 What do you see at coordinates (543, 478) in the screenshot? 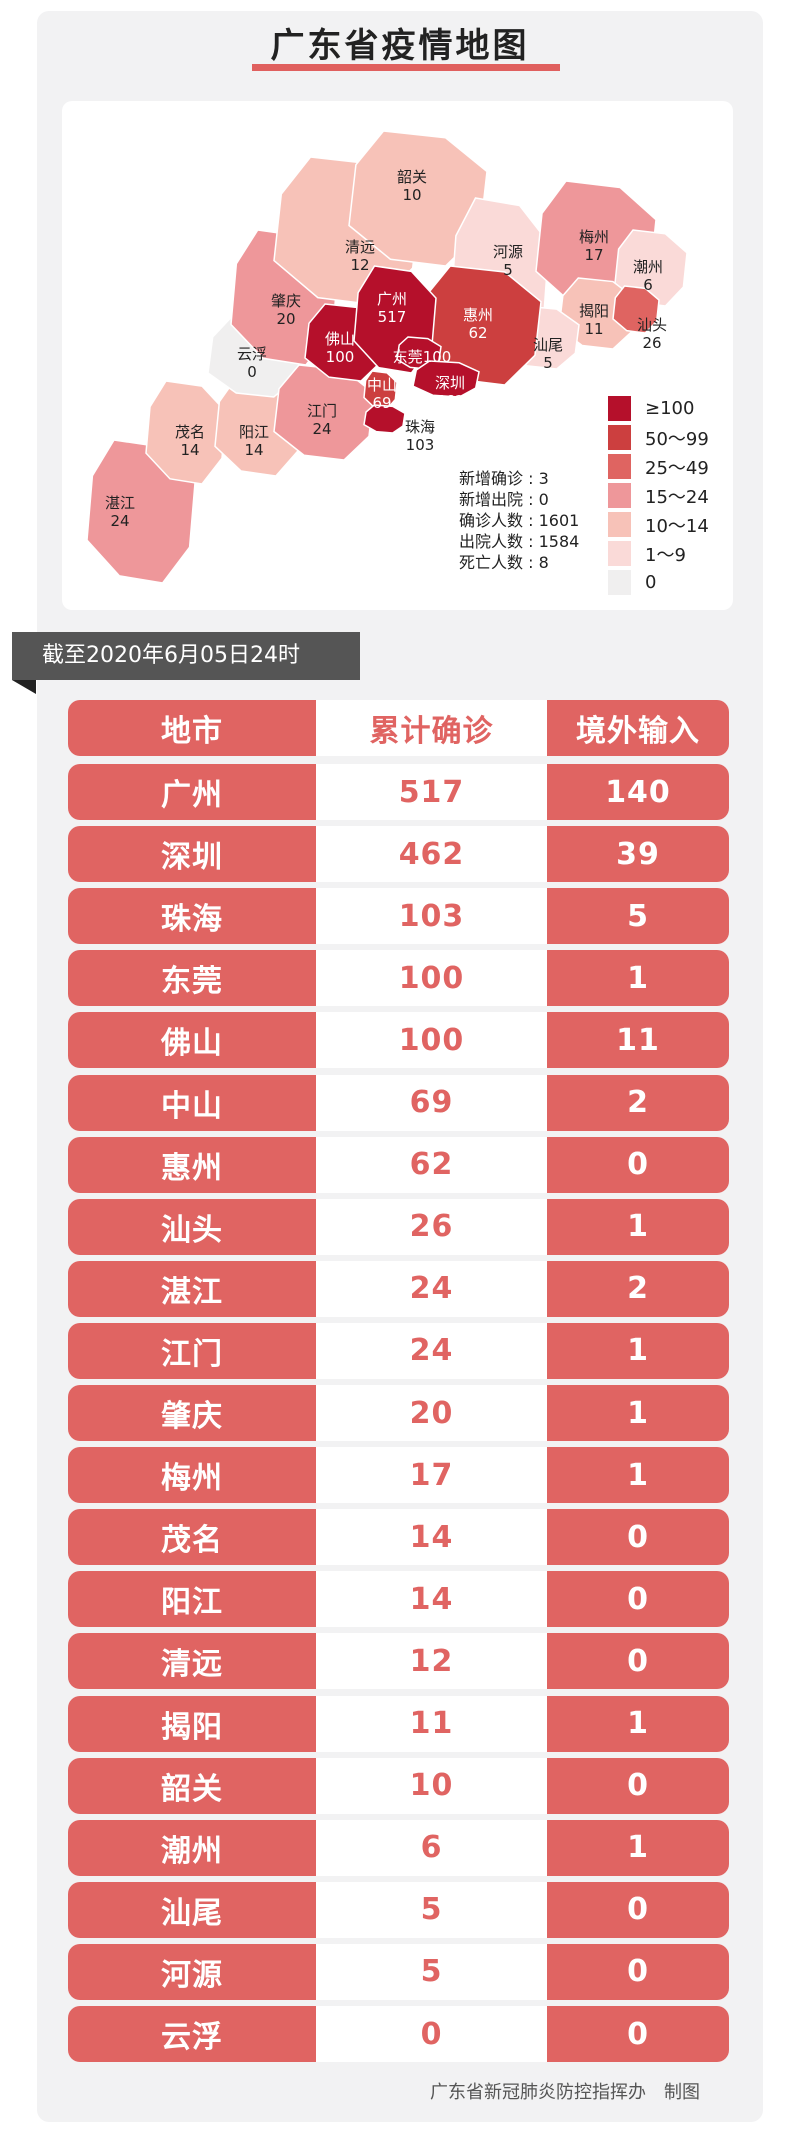
I see `stat-value: 3` at bounding box center [543, 478].